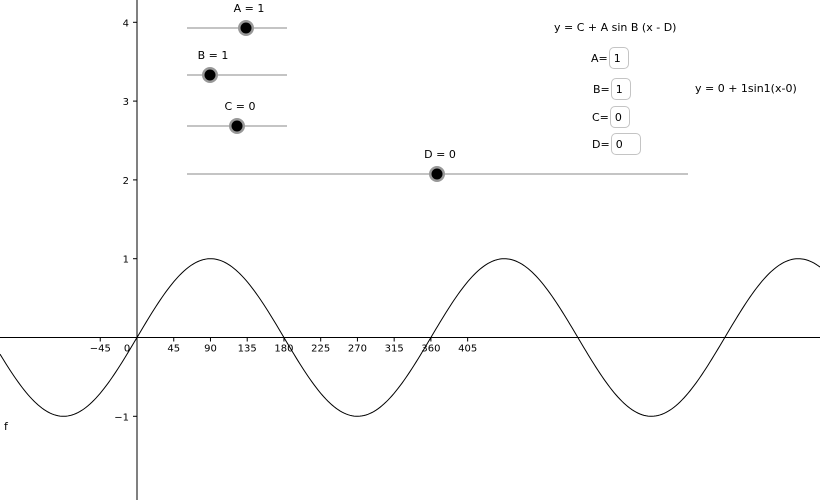  What do you see at coordinates (357, 349) in the screenshot?
I see `x-tick-label: 270` at bounding box center [357, 349].